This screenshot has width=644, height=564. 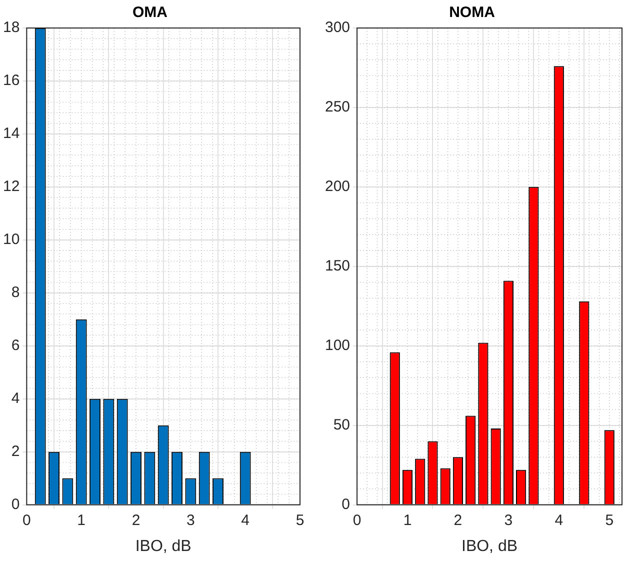 What do you see at coordinates (337, 266) in the screenshot?
I see `y-tick-label: 150` at bounding box center [337, 266].